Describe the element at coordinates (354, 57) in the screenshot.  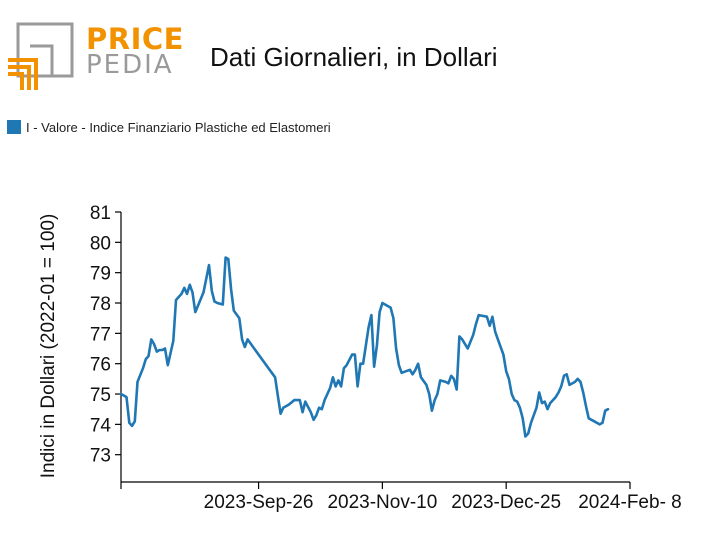
I see `chart-title: Dati Giornalieri, in Dollari` at that location.